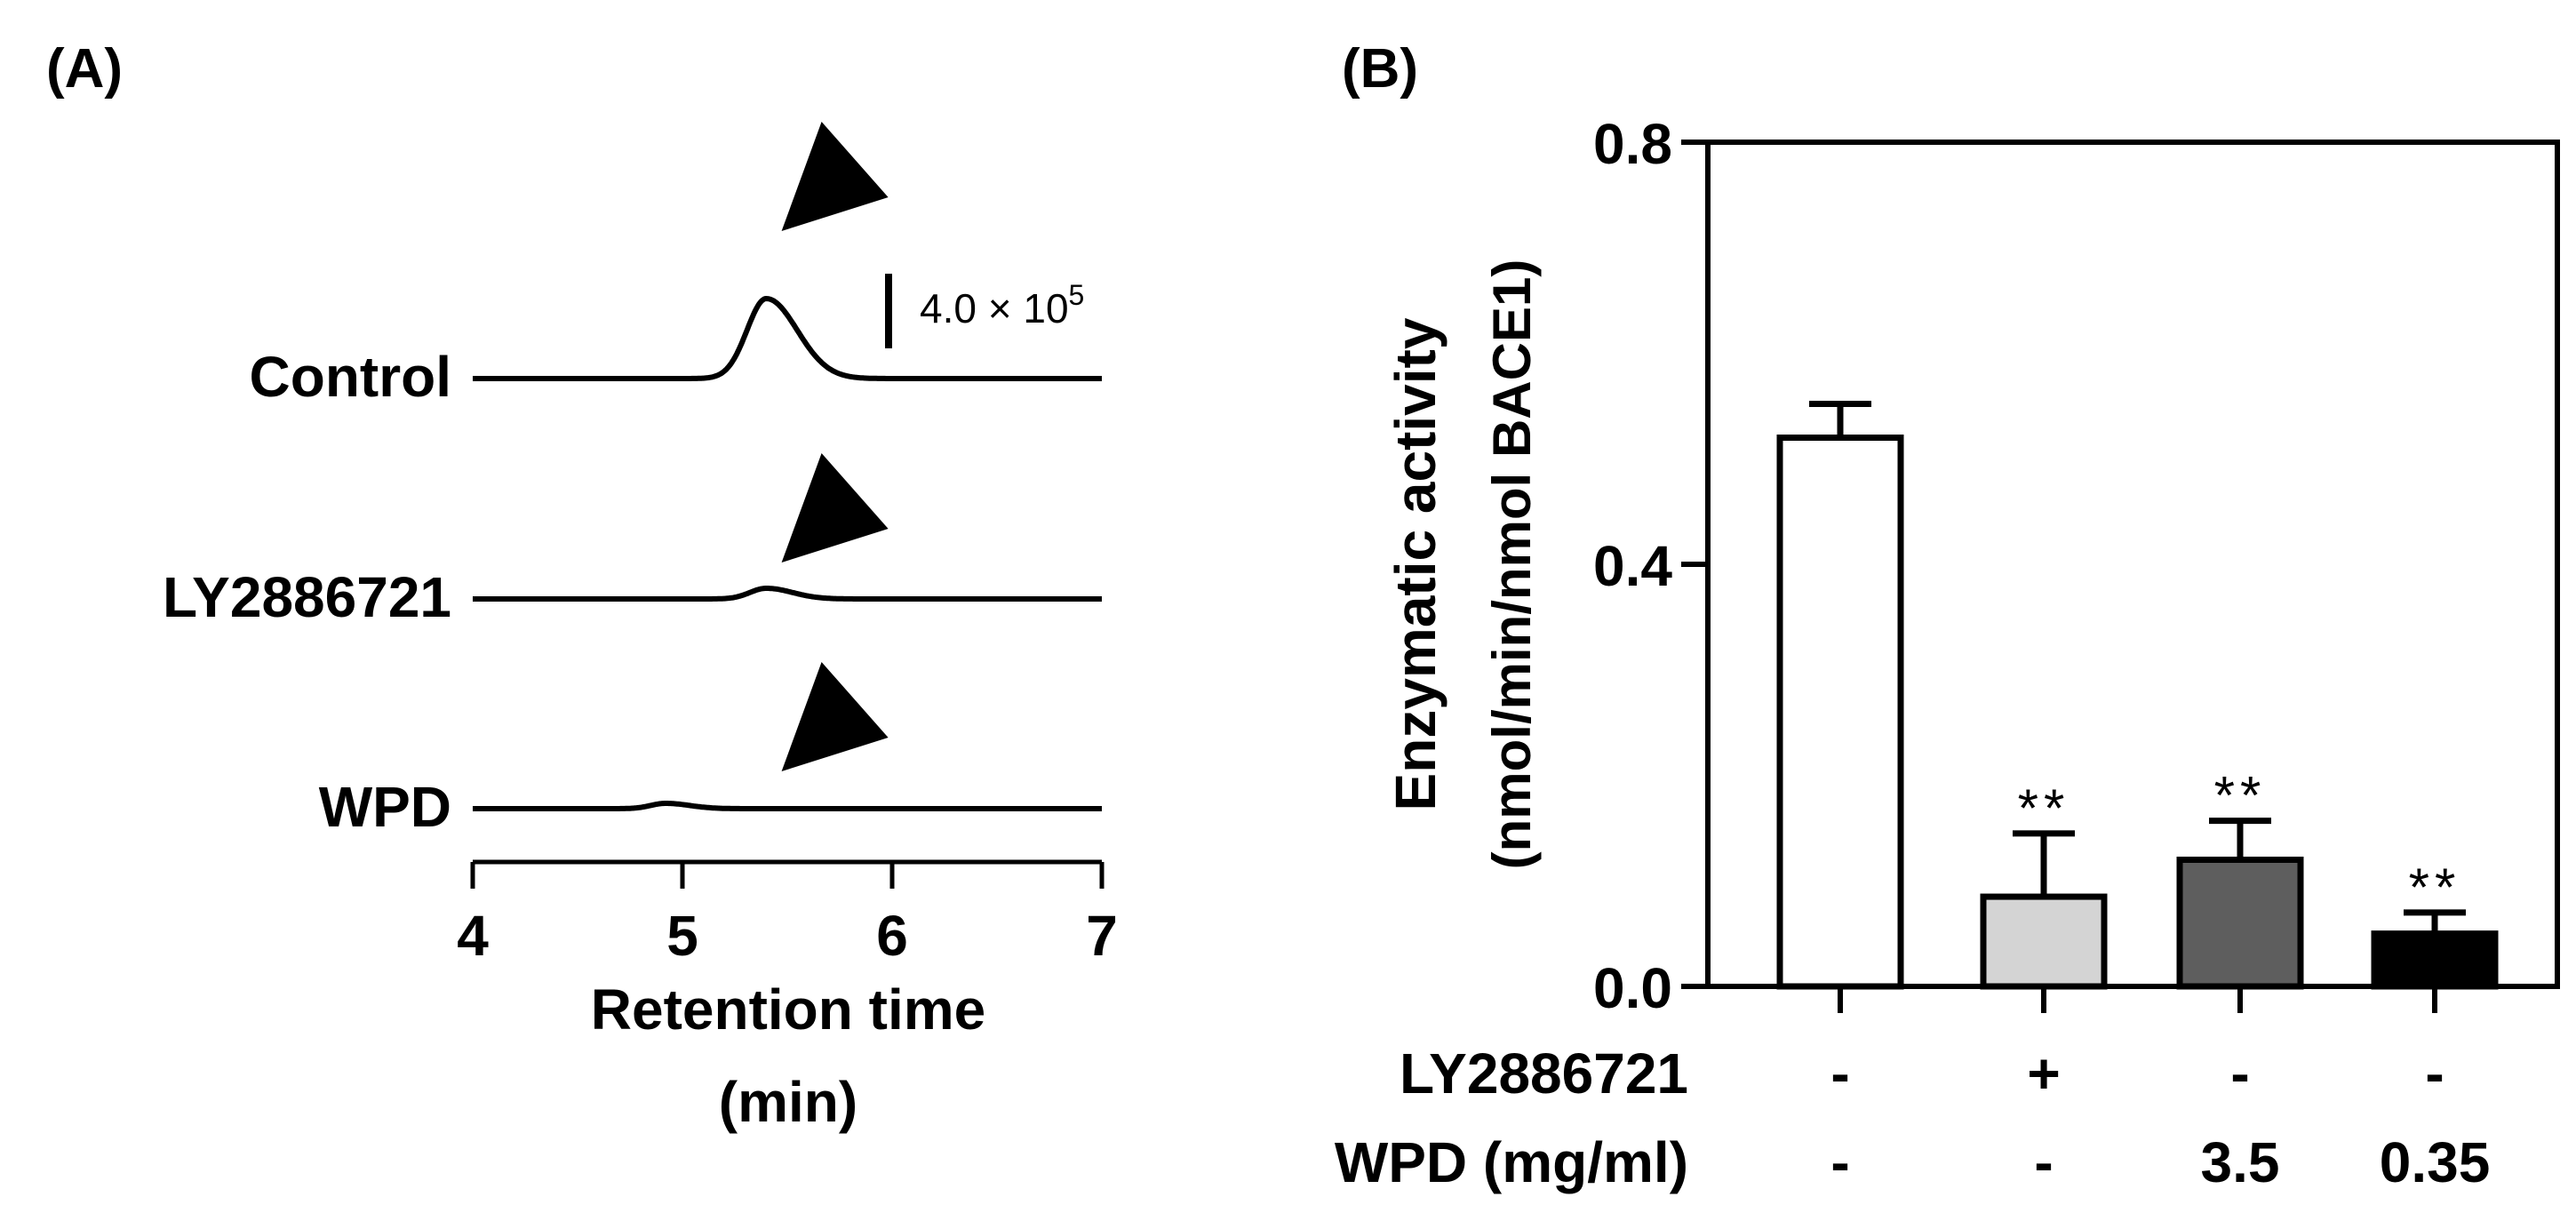 The image size is (2576, 1213). What do you see at coordinates (1839, 1073) in the screenshot?
I see `cell-r1-c1: -` at bounding box center [1839, 1073].